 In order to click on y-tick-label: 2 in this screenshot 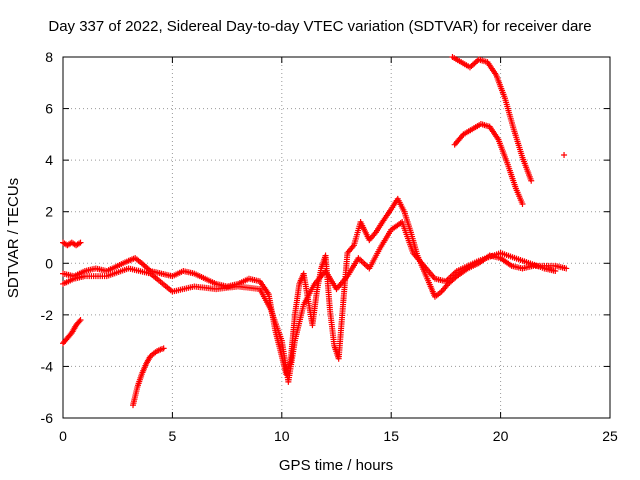, I will do `click(49, 212)`.